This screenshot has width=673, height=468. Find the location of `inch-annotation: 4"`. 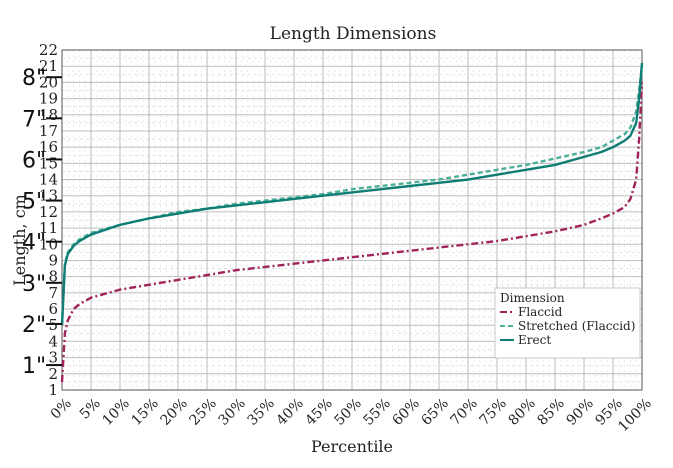

inch-annotation: 4" is located at coordinates (34, 243).